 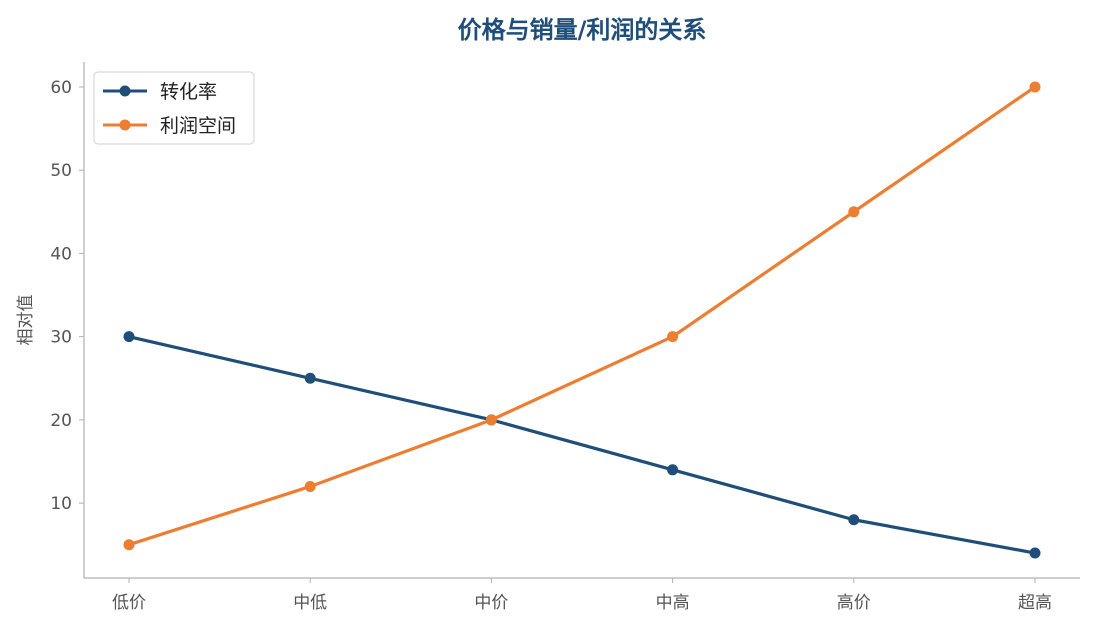 What do you see at coordinates (67, 296) in the screenshot?
I see `y-axis-ticks: 10 20 30 40 50 60` at bounding box center [67, 296].